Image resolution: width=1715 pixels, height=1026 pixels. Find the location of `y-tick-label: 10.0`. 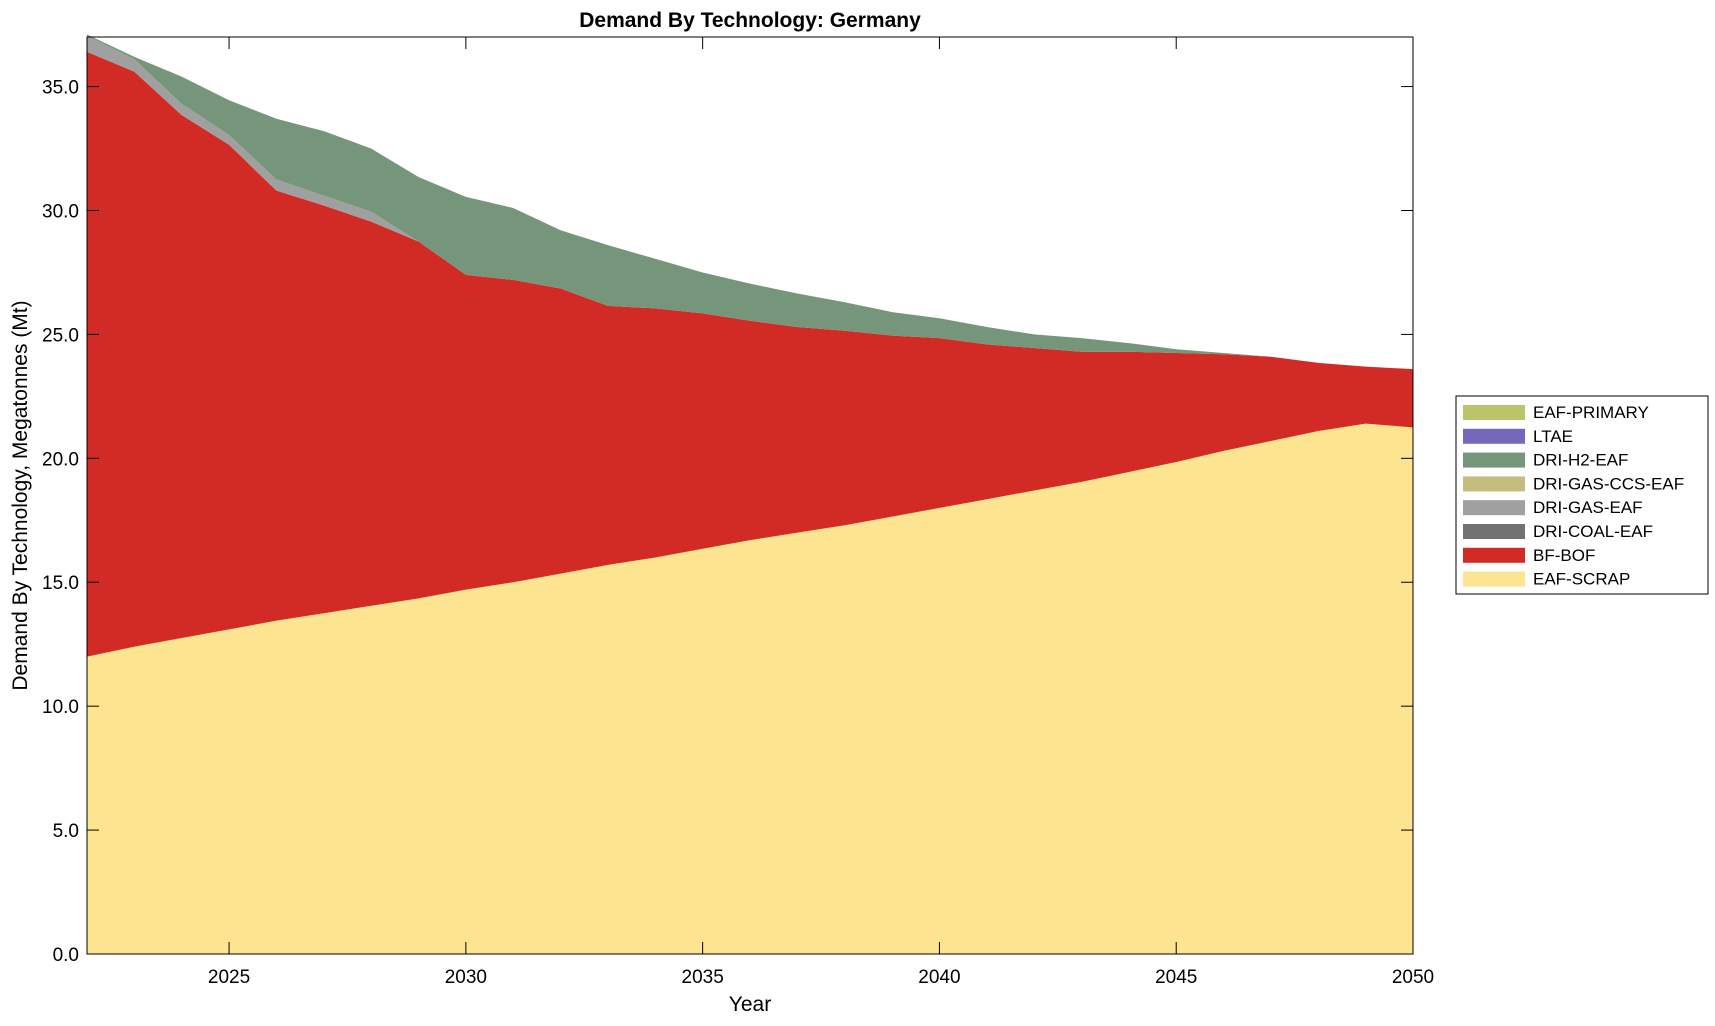

y-tick-label: 10.0 is located at coordinates (60, 707).